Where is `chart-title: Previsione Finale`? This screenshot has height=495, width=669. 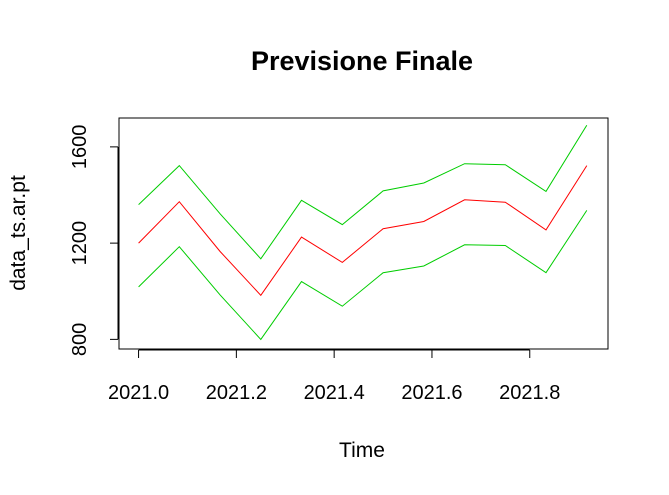
chart-title: Previsione Finale is located at coordinates (362, 61).